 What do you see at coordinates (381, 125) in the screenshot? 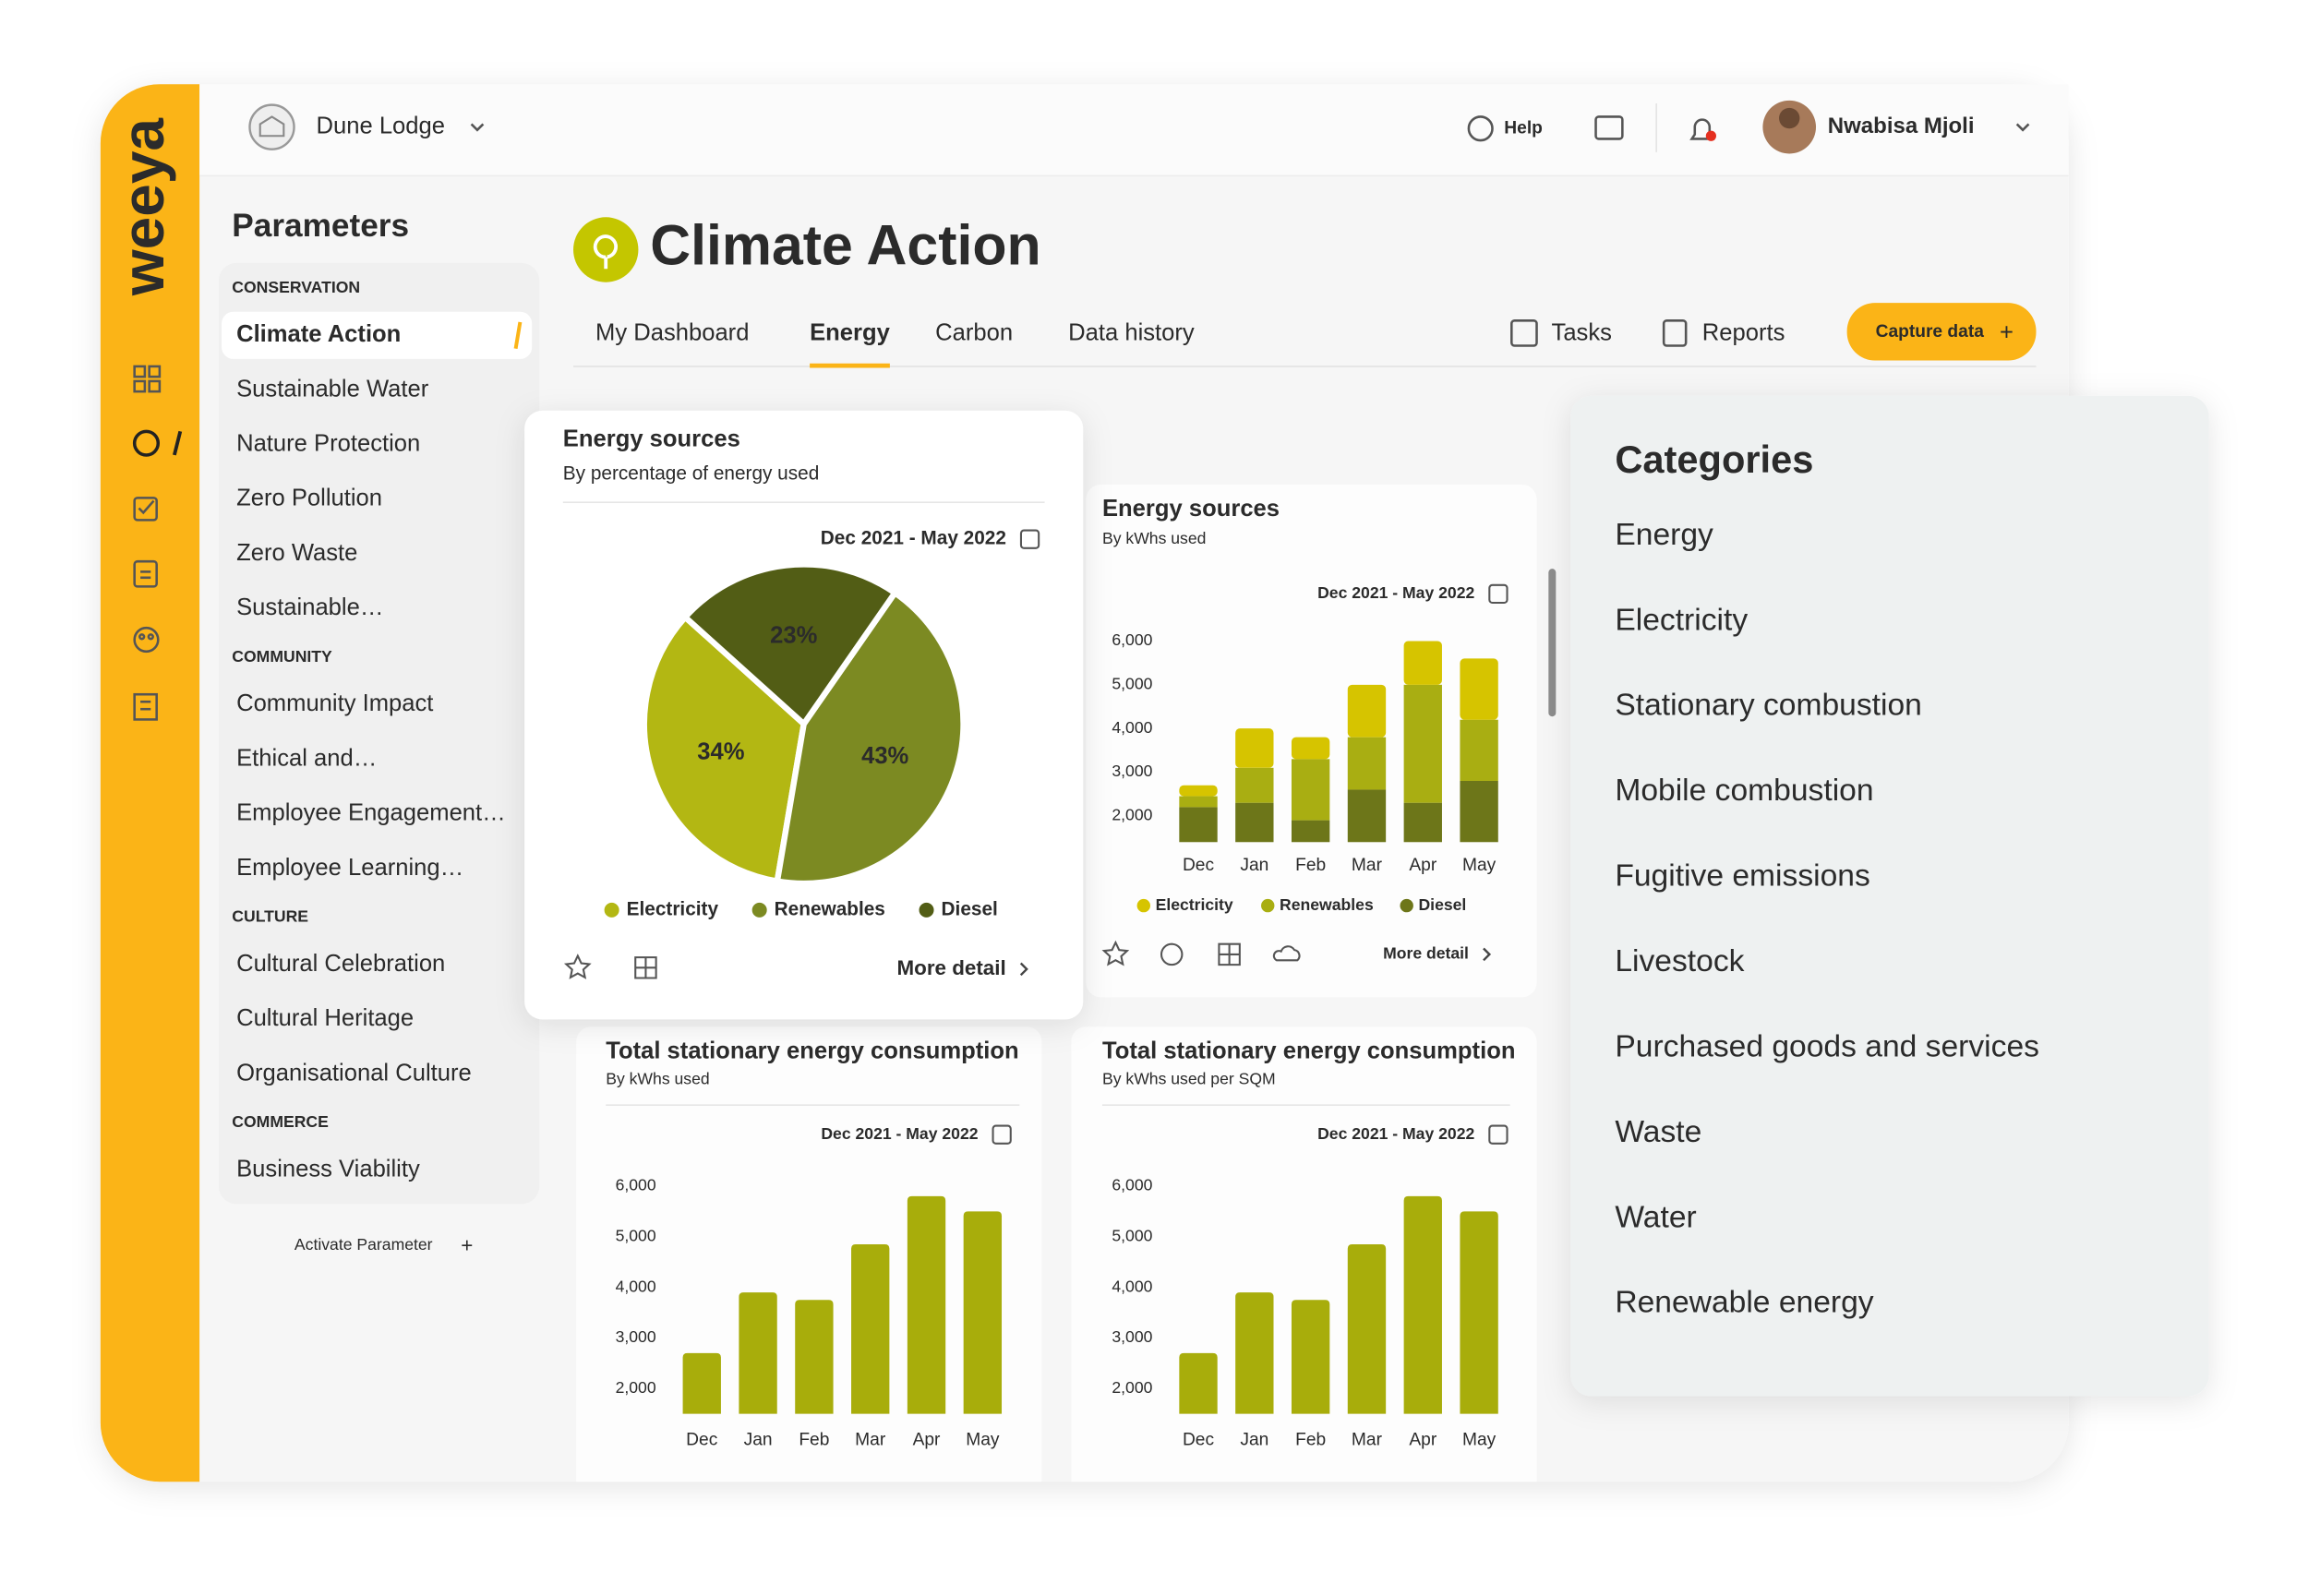
I see `property-name: Dune Lodge` at bounding box center [381, 125].